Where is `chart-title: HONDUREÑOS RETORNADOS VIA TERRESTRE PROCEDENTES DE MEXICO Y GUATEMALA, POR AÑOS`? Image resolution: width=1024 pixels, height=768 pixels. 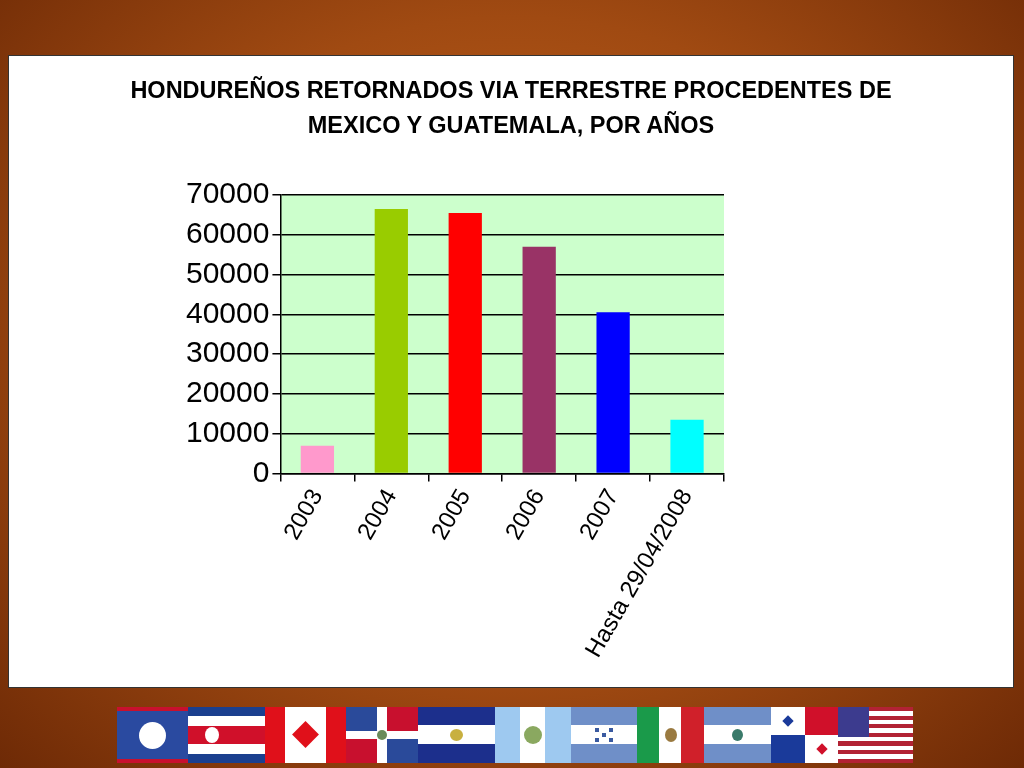 chart-title: HONDUREÑOS RETORNADOS VIA TERRESTRE PROCEDENTES DE MEXICO Y GUATEMALA, POR AÑOS is located at coordinates (511, 107).